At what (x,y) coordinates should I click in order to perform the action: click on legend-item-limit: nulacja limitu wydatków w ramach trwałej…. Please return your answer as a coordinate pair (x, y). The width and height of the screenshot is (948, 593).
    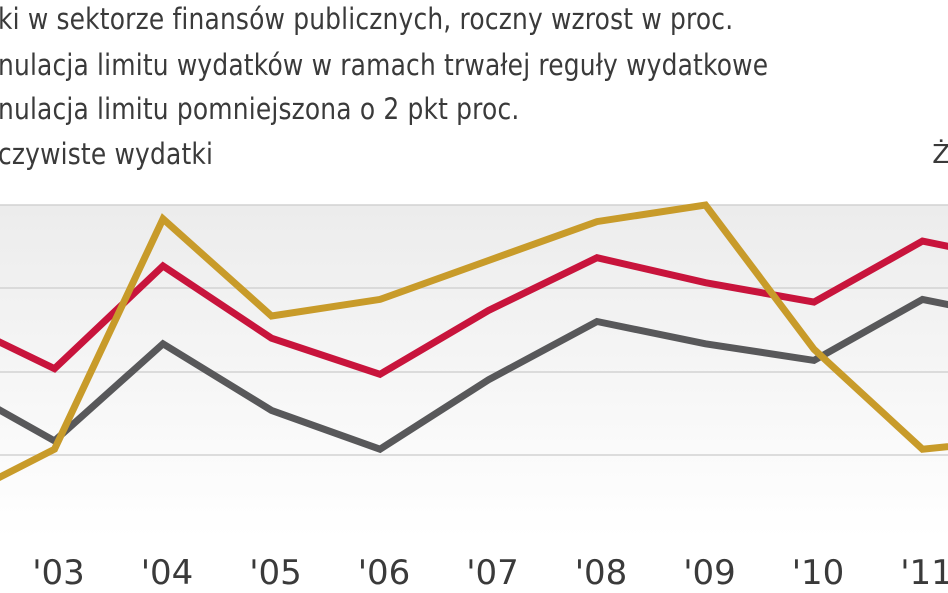
    Looking at the image, I should click on (384, 65).